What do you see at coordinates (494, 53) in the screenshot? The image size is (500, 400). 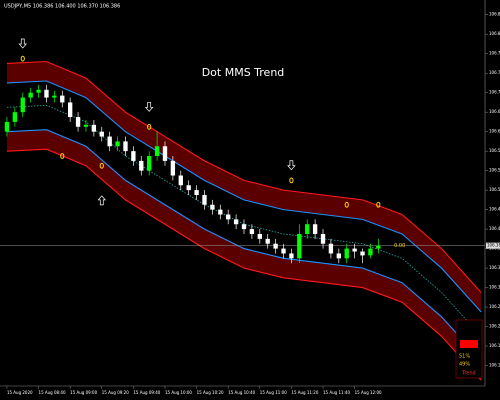 I see `y-tick-label: 106.78` at bounding box center [494, 53].